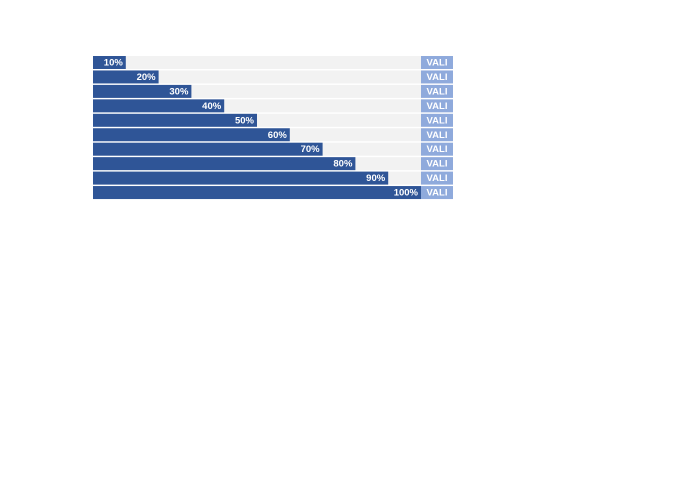 The width and height of the screenshot is (675, 478). Describe the element at coordinates (147, 77) in the screenshot. I see `progress-label: 20%` at that location.